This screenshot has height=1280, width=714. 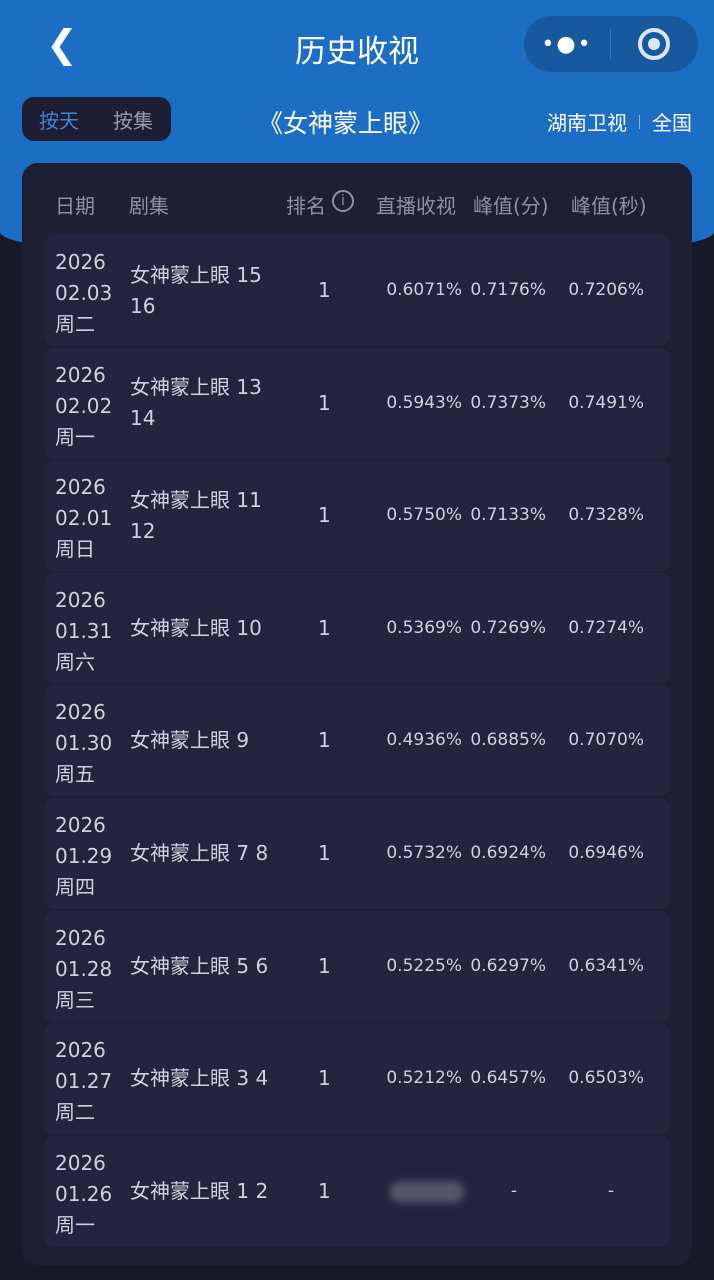 What do you see at coordinates (196, 515) in the screenshot?
I see `episode-label: 女神蒙上眼 11 12` at bounding box center [196, 515].